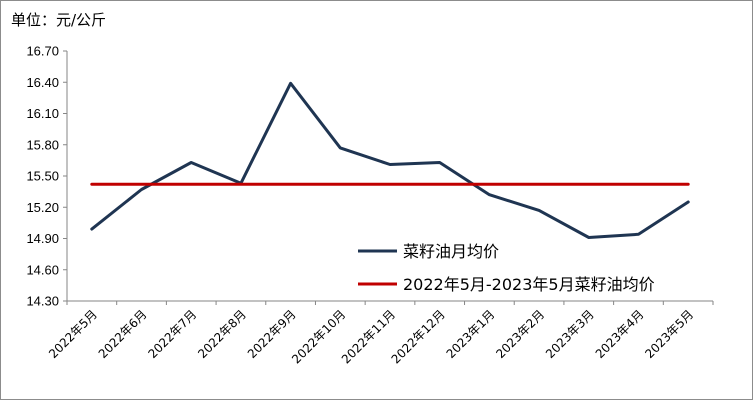 The height and width of the screenshot is (401, 753). What do you see at coordinates (42, 207) in the screenshot?
I see `y-tick-label: 15.20` at bounding box center [42, 207].